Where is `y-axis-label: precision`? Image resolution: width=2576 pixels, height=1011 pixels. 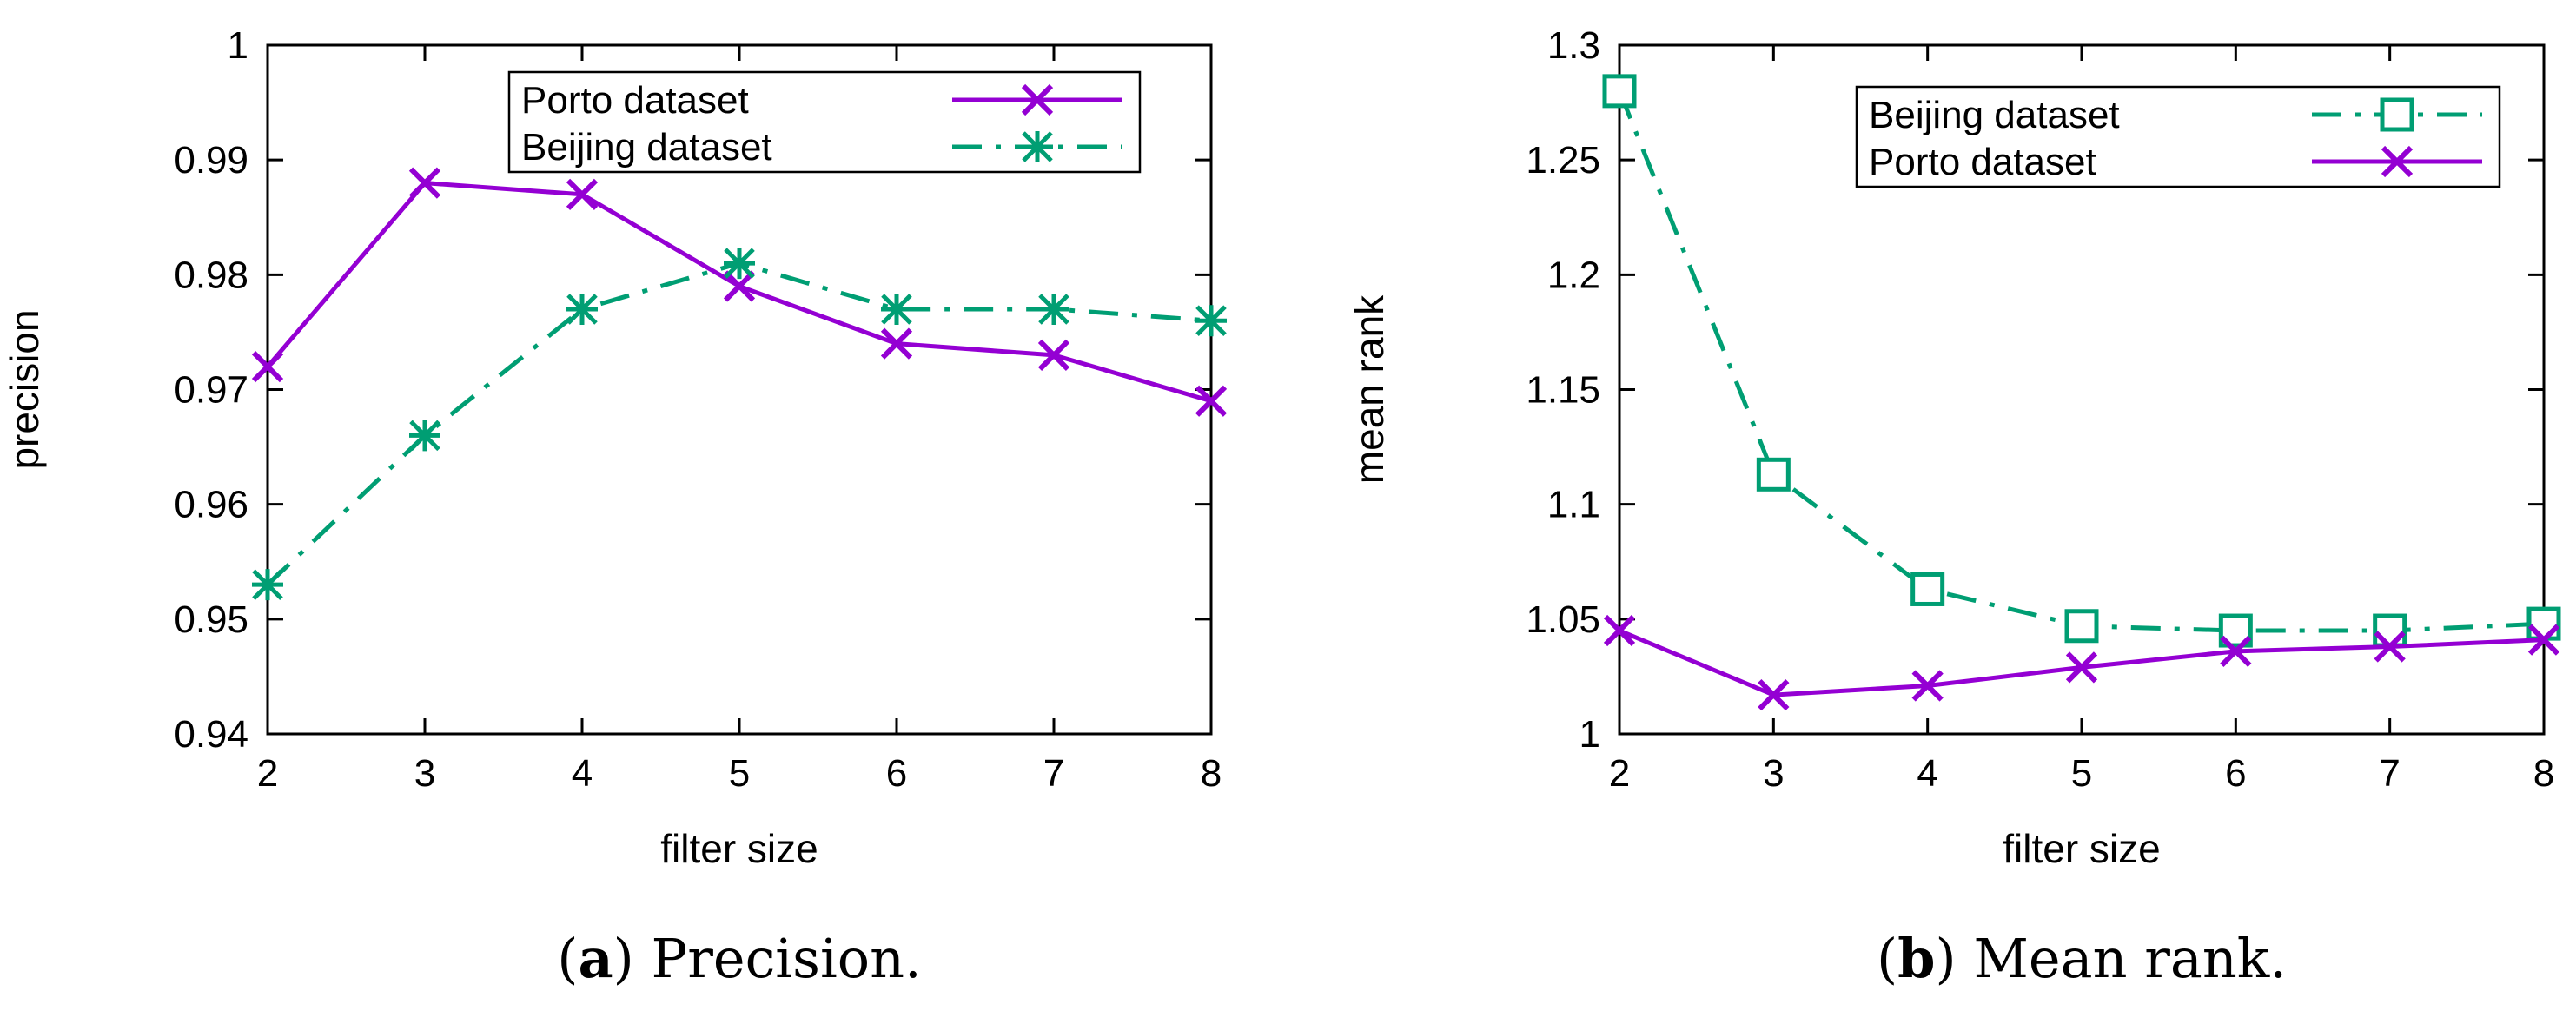
y-axis-label: precision is located at coordinates (24, 389).